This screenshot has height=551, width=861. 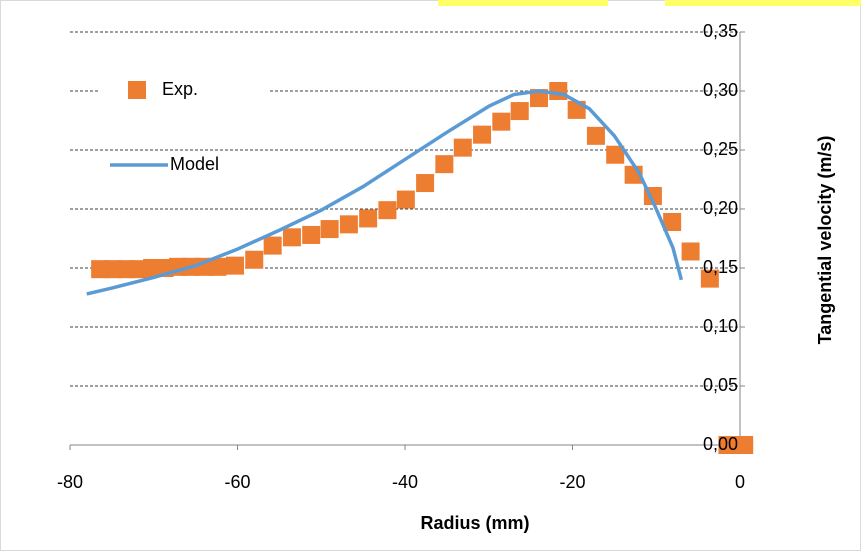 I want to click on y-tick-label: 0,10, so click(x=720, y=326).